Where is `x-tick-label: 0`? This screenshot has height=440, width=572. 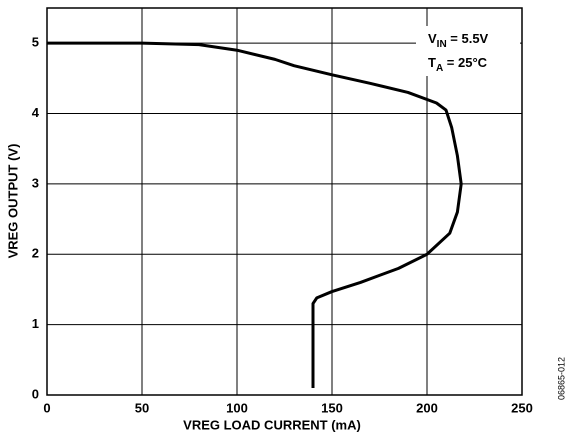
x-tick-label: 0 is located at coordinates (46, 407).